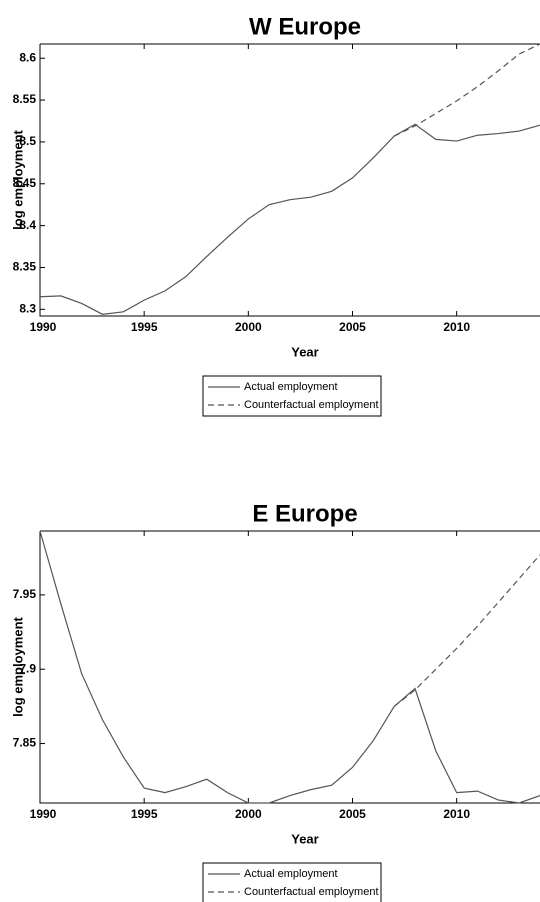  What do you see at coordinates (25, 267) in the screenshot?
I see `y-tick-label: 8.35` at bounding box center [25, 267].